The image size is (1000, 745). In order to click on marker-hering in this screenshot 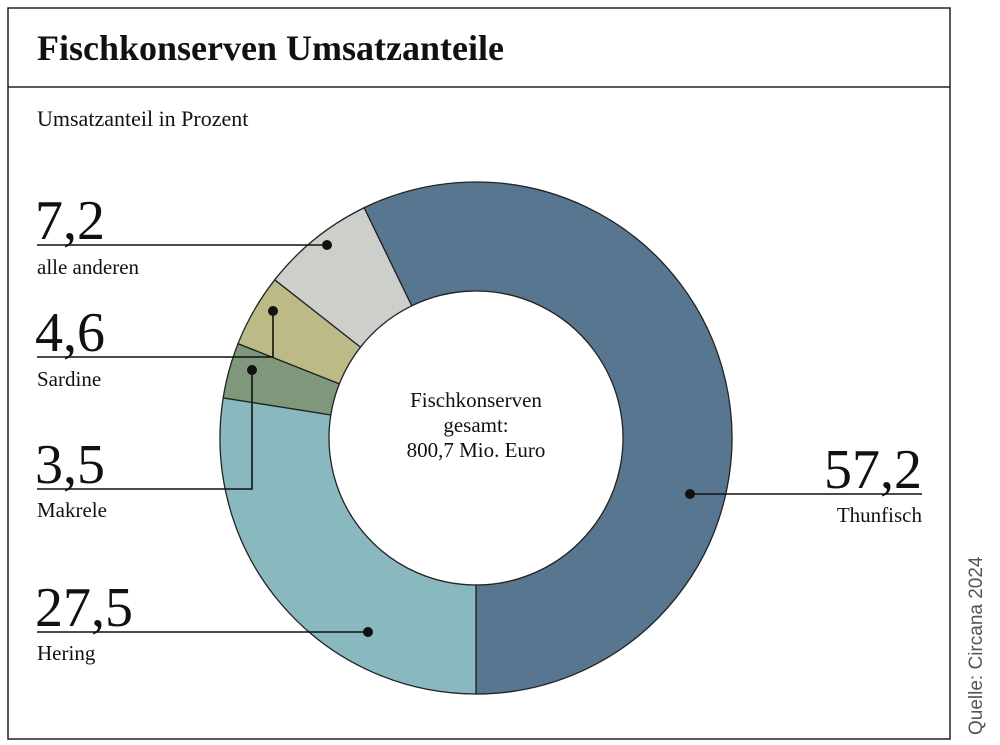, I will do `click(368, 632)`.